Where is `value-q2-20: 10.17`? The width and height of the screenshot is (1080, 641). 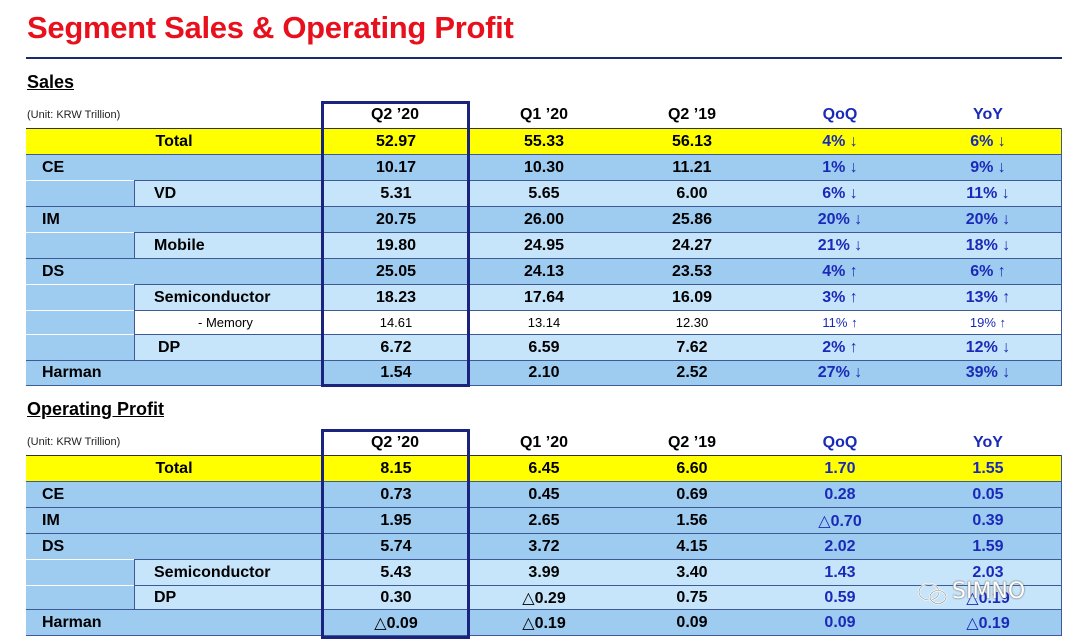 value-q2-20: 10.17 is located at coordinates (396, 167).